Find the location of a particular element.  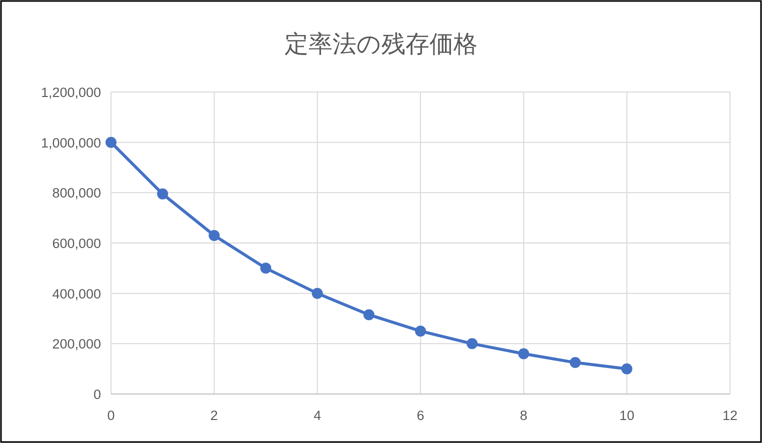

x-tick-label: 0 is located at coordinates (111, 415).